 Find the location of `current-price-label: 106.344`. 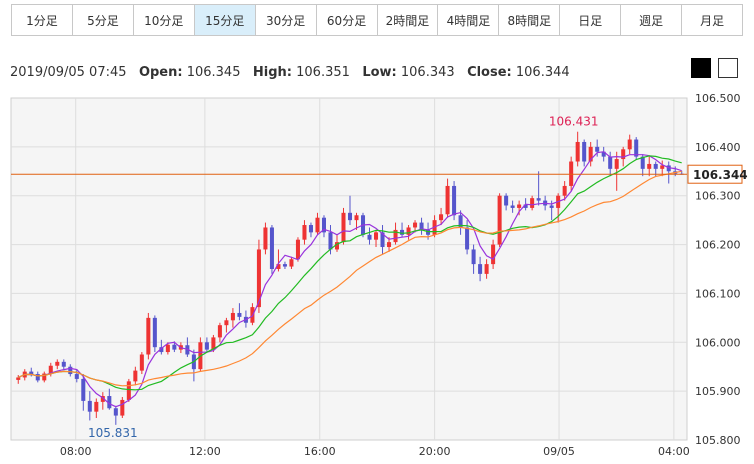

current-price-label: 106.344 is located at coordinates (720, 175).